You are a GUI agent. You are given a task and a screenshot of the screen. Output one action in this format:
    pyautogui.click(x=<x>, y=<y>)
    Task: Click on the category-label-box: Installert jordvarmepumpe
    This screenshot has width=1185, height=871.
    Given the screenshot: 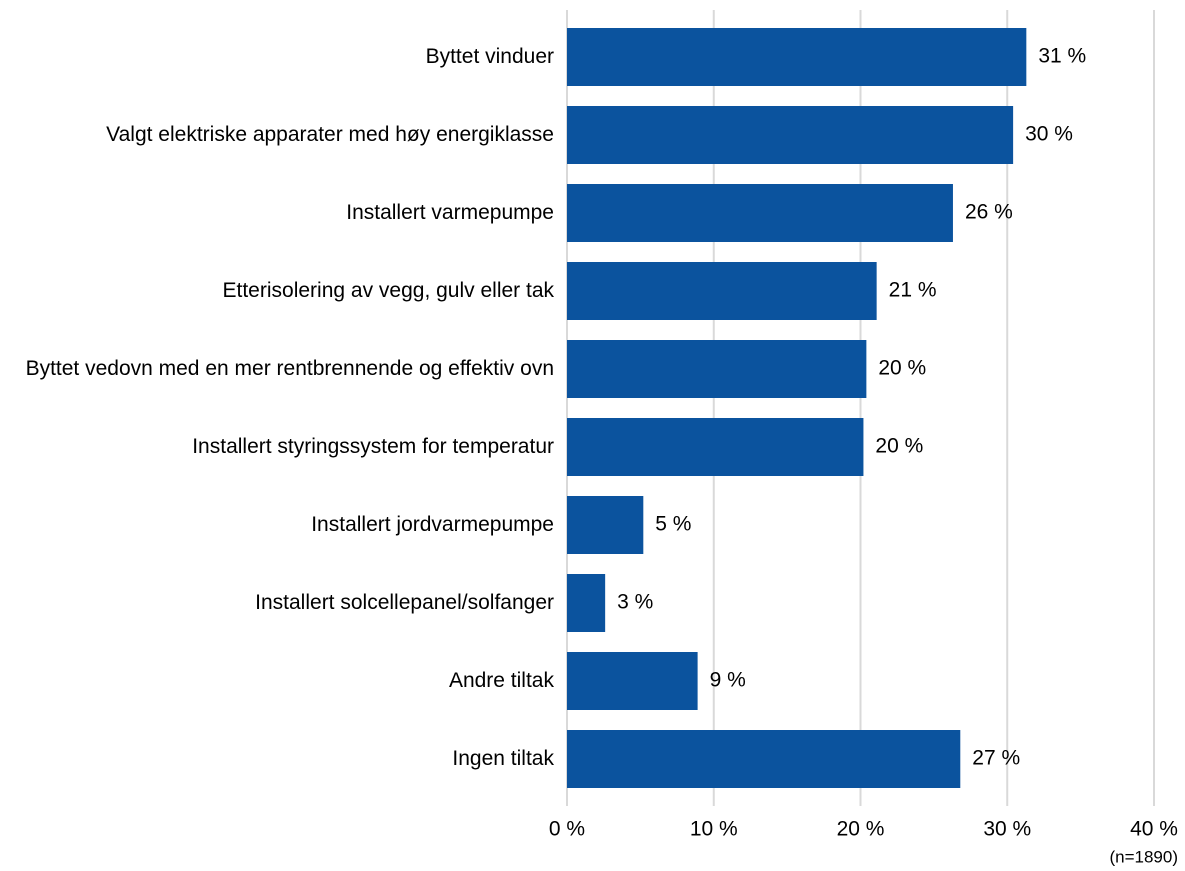 What is the action you would take?
    pyautogui.click(x=279, y=525)
    